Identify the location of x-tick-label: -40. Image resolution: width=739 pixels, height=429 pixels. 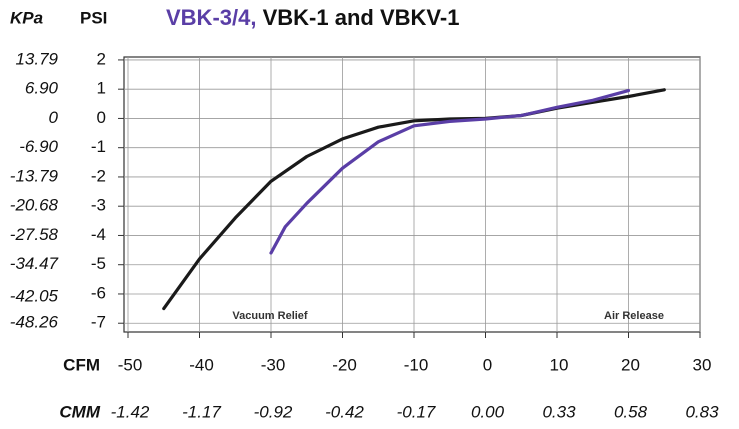
(201, 364).